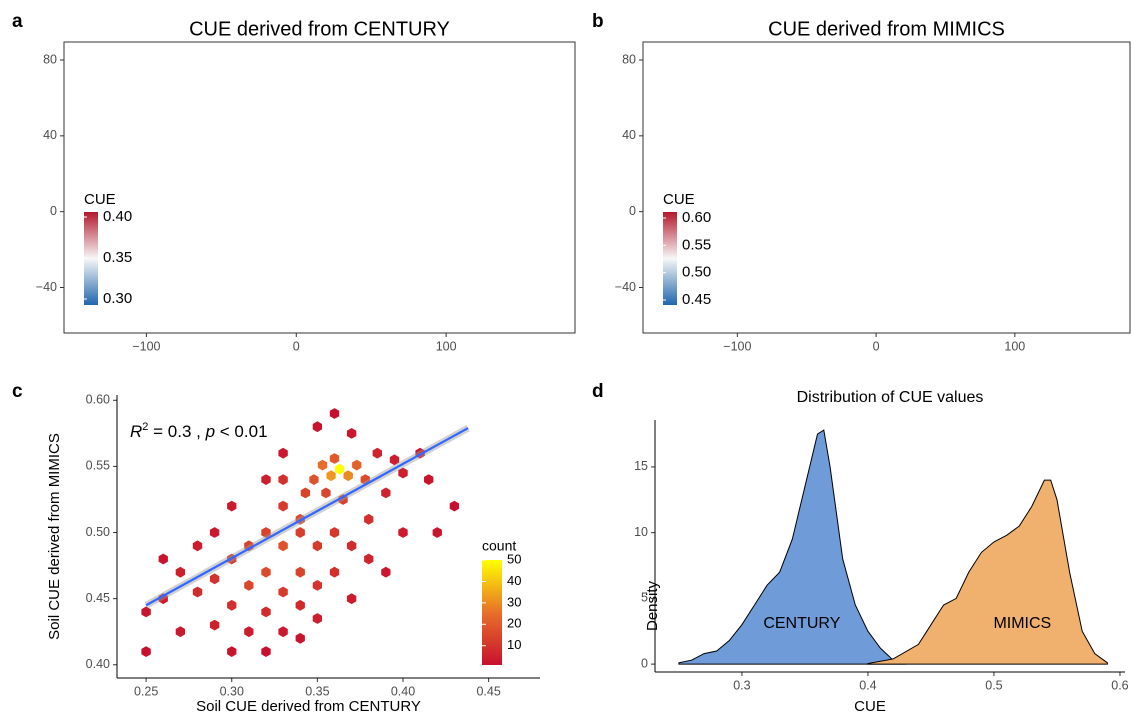 This screenshot has height=714, width=1132. I want to click on y-axis-title: Soil CUE derived from MIMICS, so click(54, 536).